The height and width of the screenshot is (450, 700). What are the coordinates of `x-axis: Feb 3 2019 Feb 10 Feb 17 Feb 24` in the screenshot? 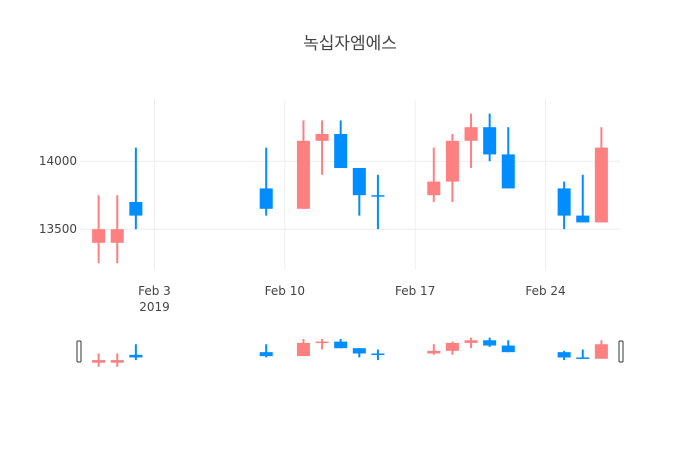 It's located at (352, 299).